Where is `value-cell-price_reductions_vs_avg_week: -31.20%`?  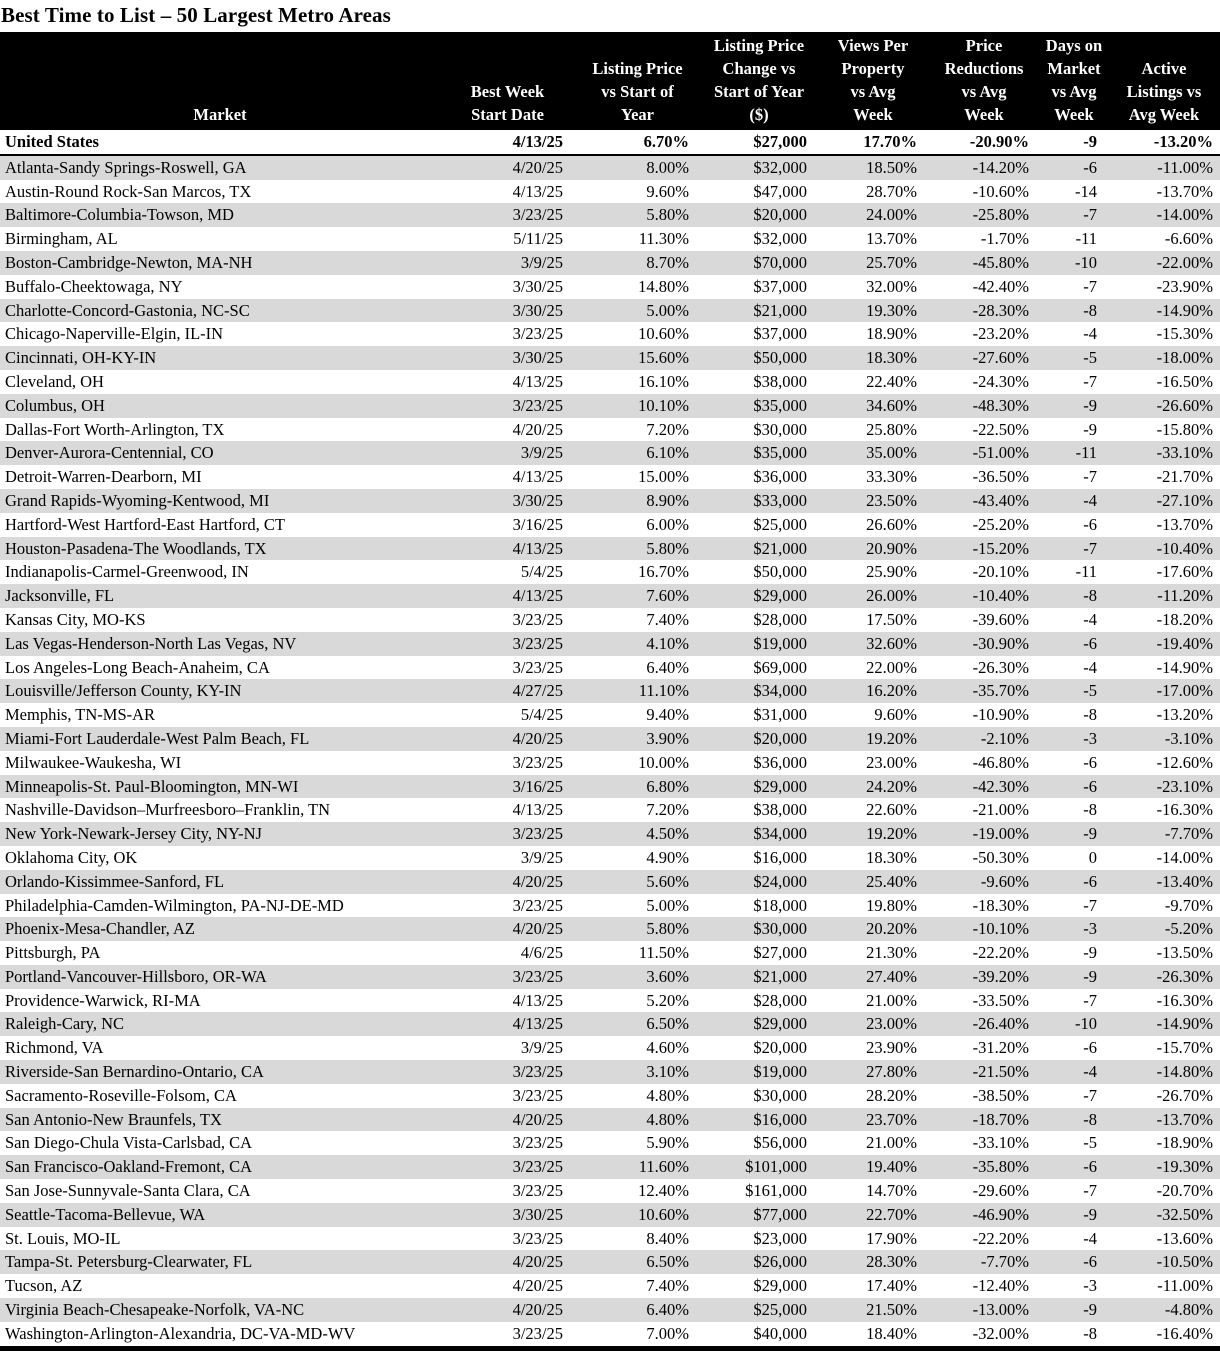
value-cell-price_reductions_vs_avg_week: -31.20% is located at coordinates (1000, 1048).